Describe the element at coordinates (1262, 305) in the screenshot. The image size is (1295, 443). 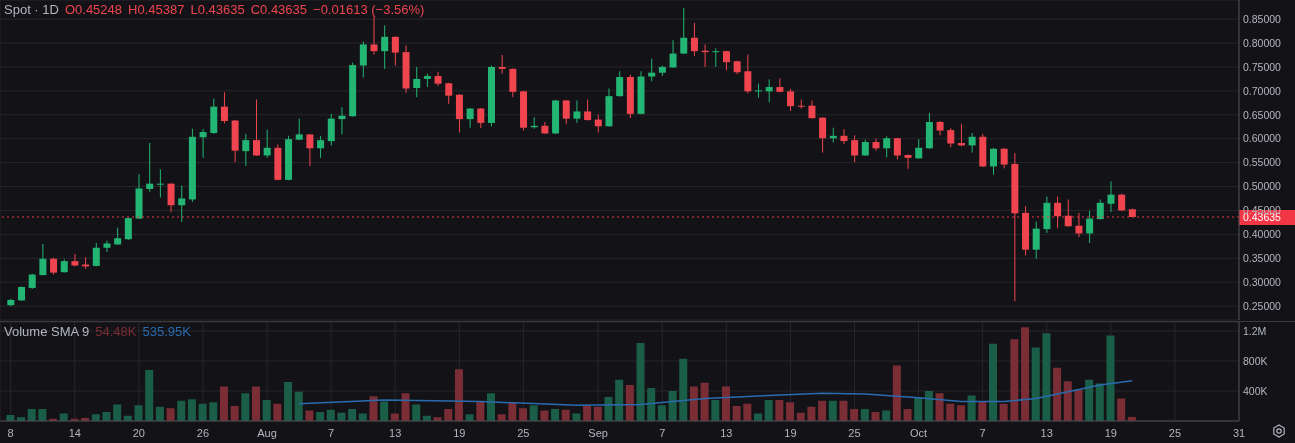
I see `y-tick-label: 0.25000` at that location.